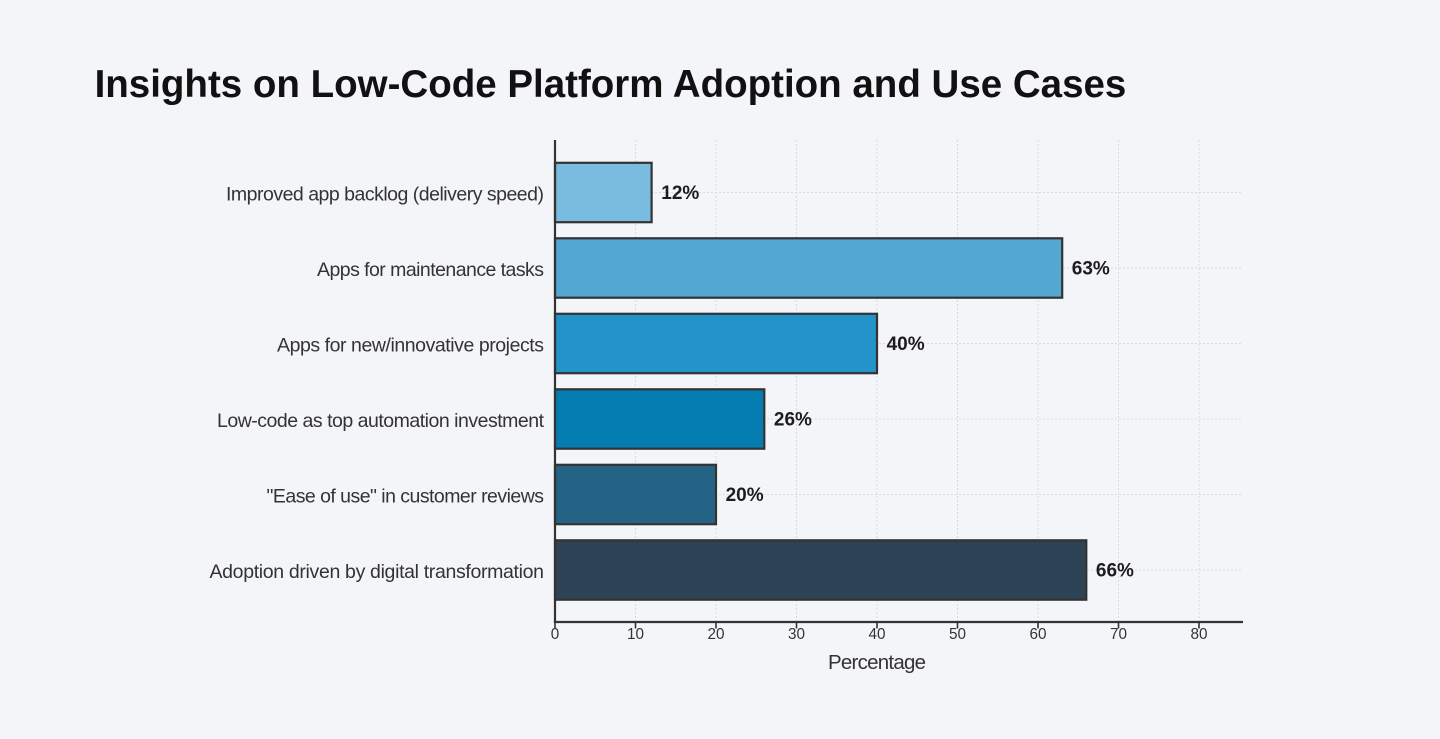 The image size is (1440, 739). Describe the element at coordinates (635, 634) in the screenshot. I see `svg-text: 10` at that location.